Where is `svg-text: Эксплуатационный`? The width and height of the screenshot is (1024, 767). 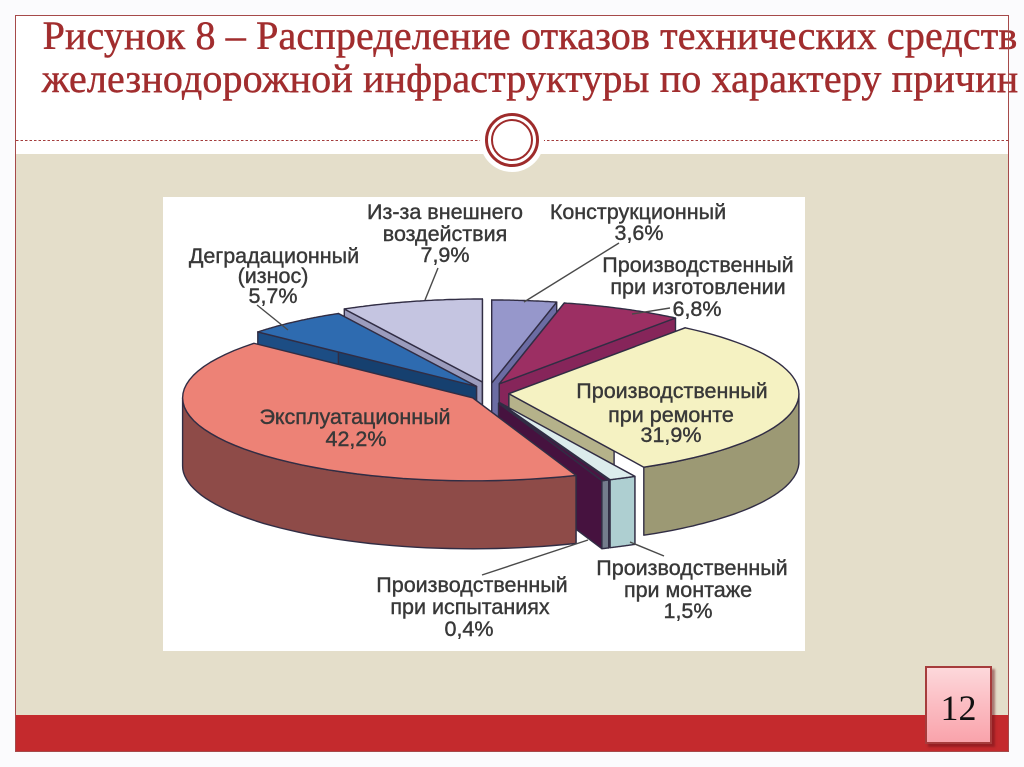
svg-text: Эксплуатационный is located at coordinates (354, 417).